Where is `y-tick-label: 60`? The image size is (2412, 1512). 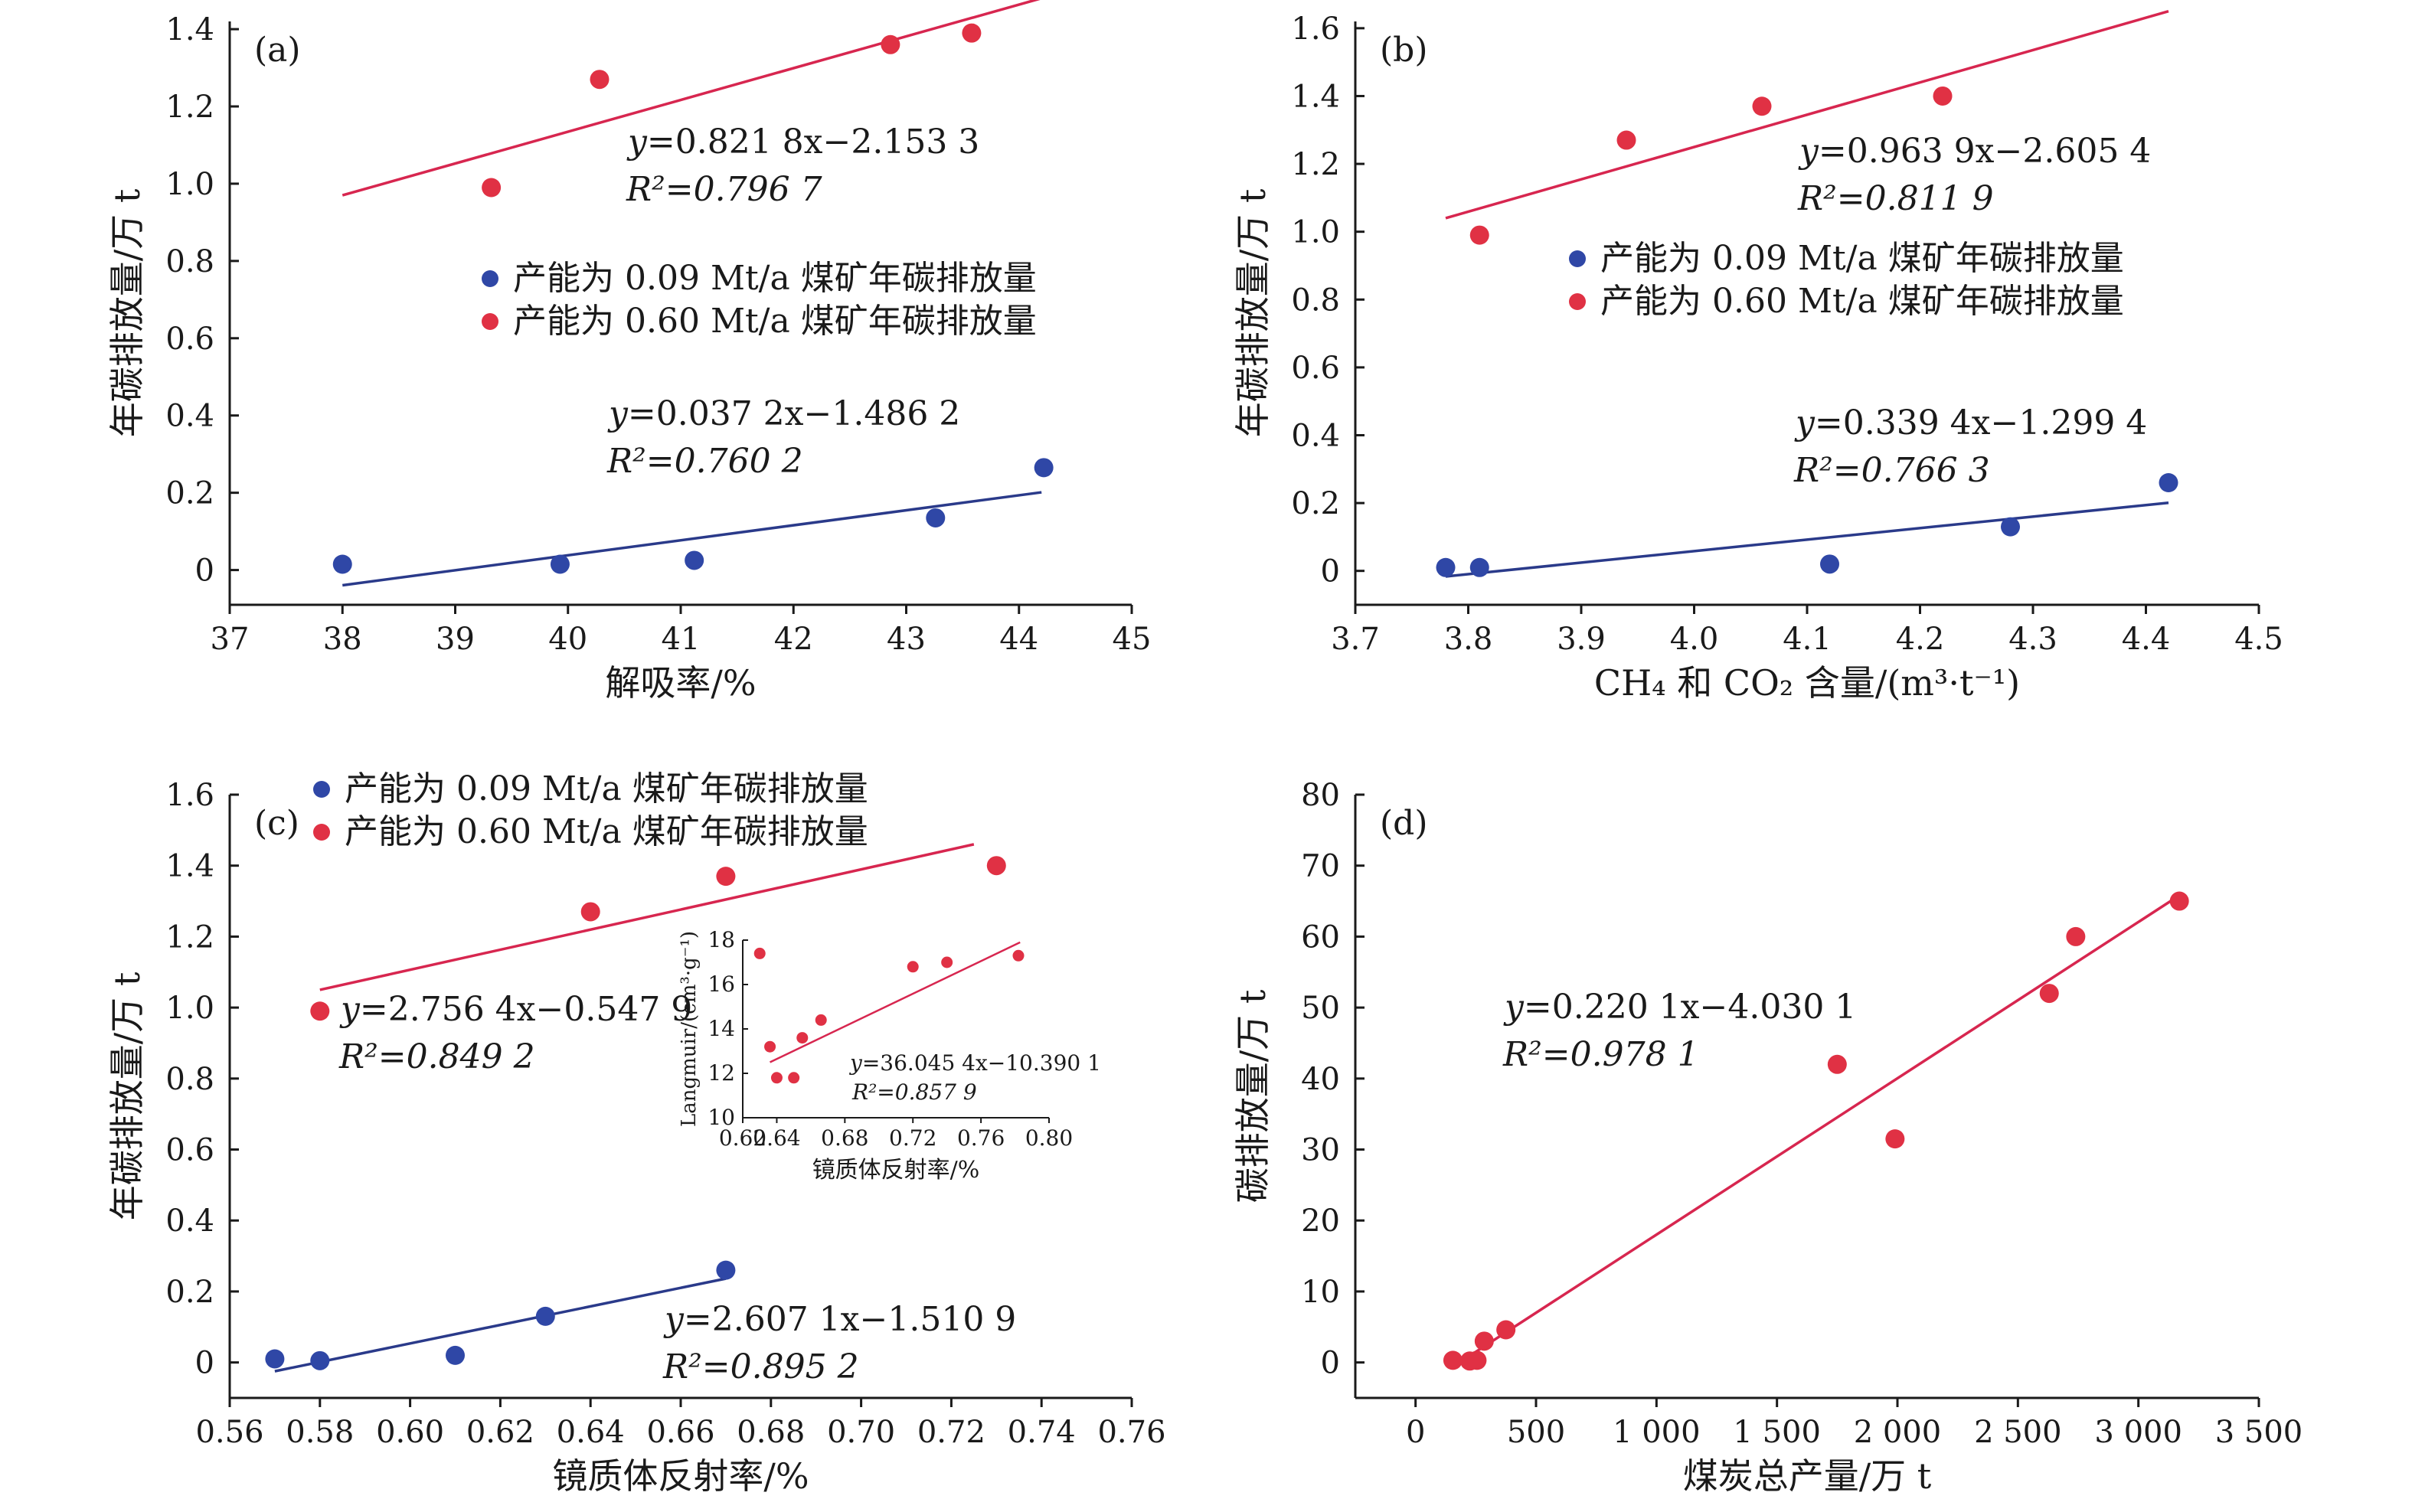
y-tick-label: 60 is located at coordinates (1320, 937).